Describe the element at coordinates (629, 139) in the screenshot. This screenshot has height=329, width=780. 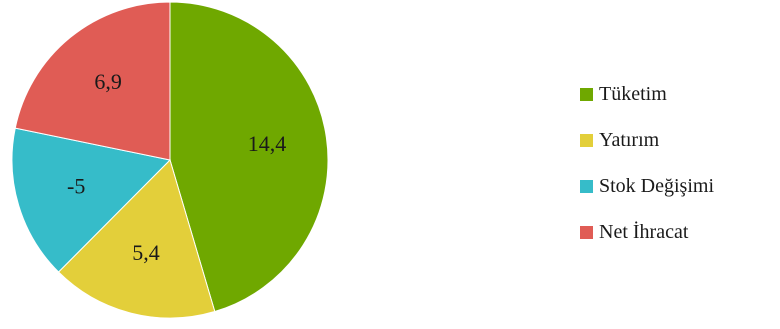
I see `legend-label-yatirim: Yatırım` at that location.